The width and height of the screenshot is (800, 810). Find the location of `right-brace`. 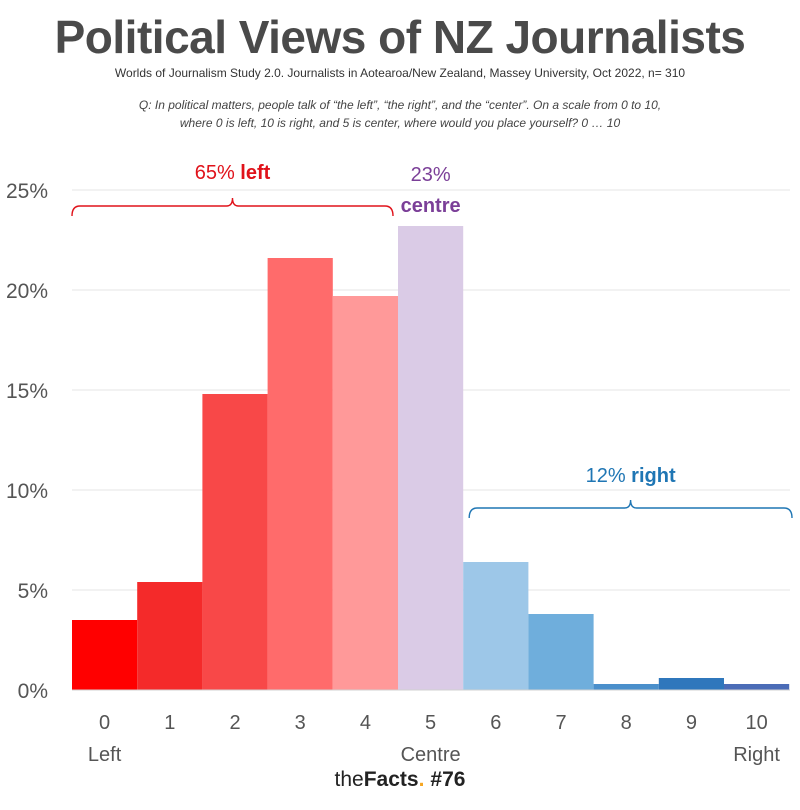

right-brace is located at coordinates (630, 509).